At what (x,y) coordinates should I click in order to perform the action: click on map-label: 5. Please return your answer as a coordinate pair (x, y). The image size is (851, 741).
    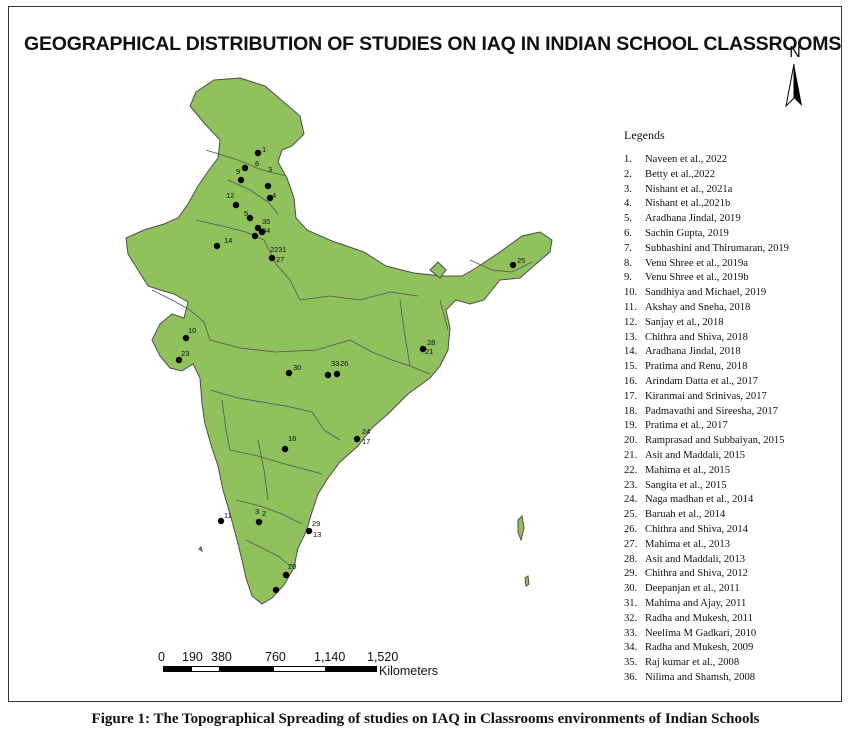
    Looking at the image, I should click on (246, 213).